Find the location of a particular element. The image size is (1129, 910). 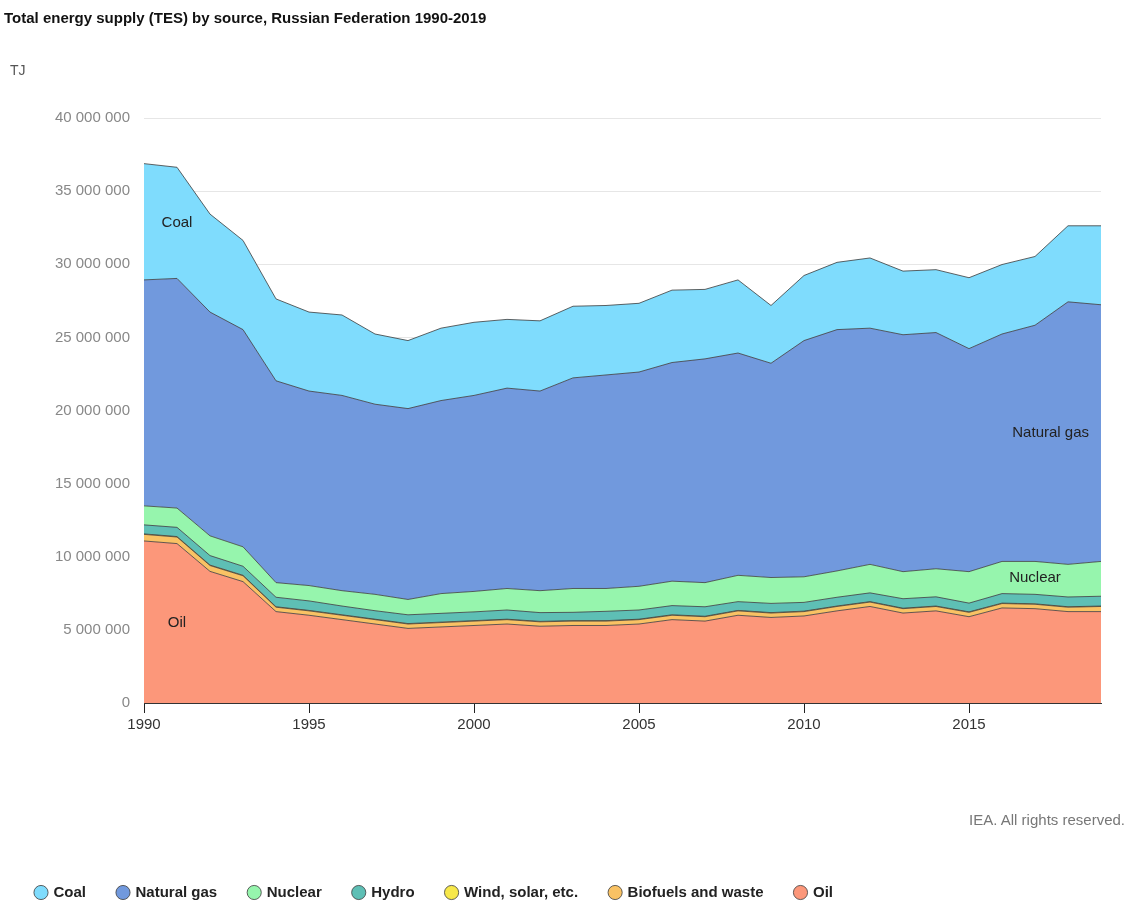

y-tick-label: 25 000 000 is located at coordinates (92, 336).